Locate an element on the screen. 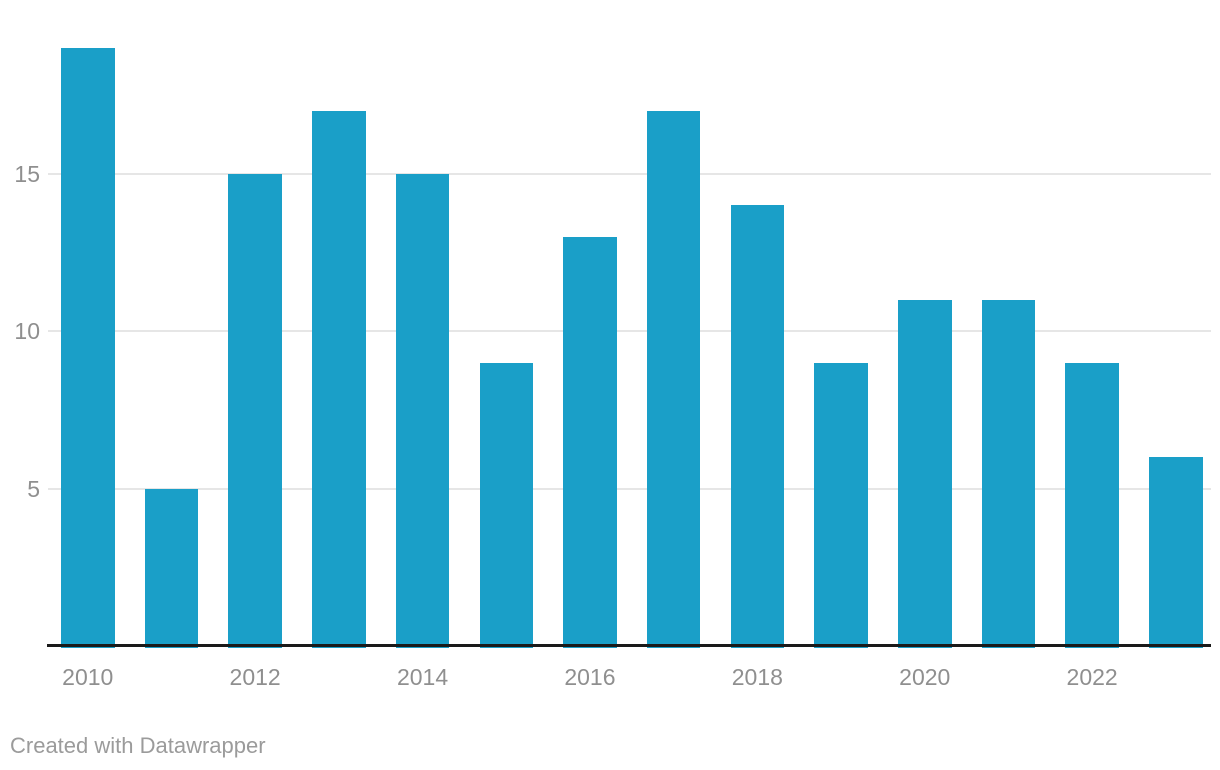 The image size is (1220, 770). bar-2012 is located at coordinates (255, 410).